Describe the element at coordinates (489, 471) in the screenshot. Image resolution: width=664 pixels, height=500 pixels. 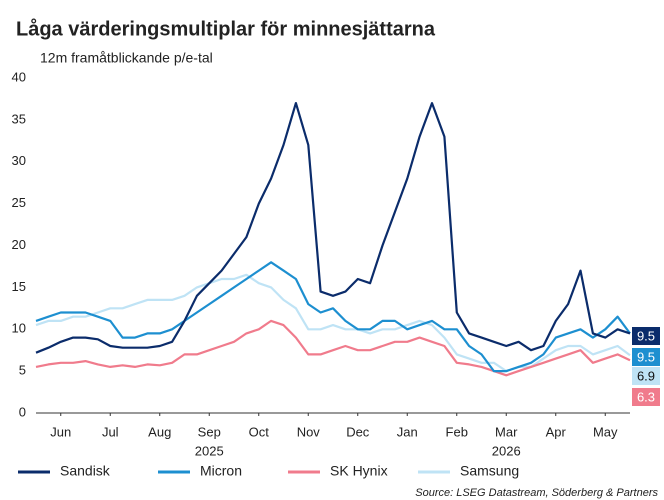
I see `legend-label: Samsung` at that location.